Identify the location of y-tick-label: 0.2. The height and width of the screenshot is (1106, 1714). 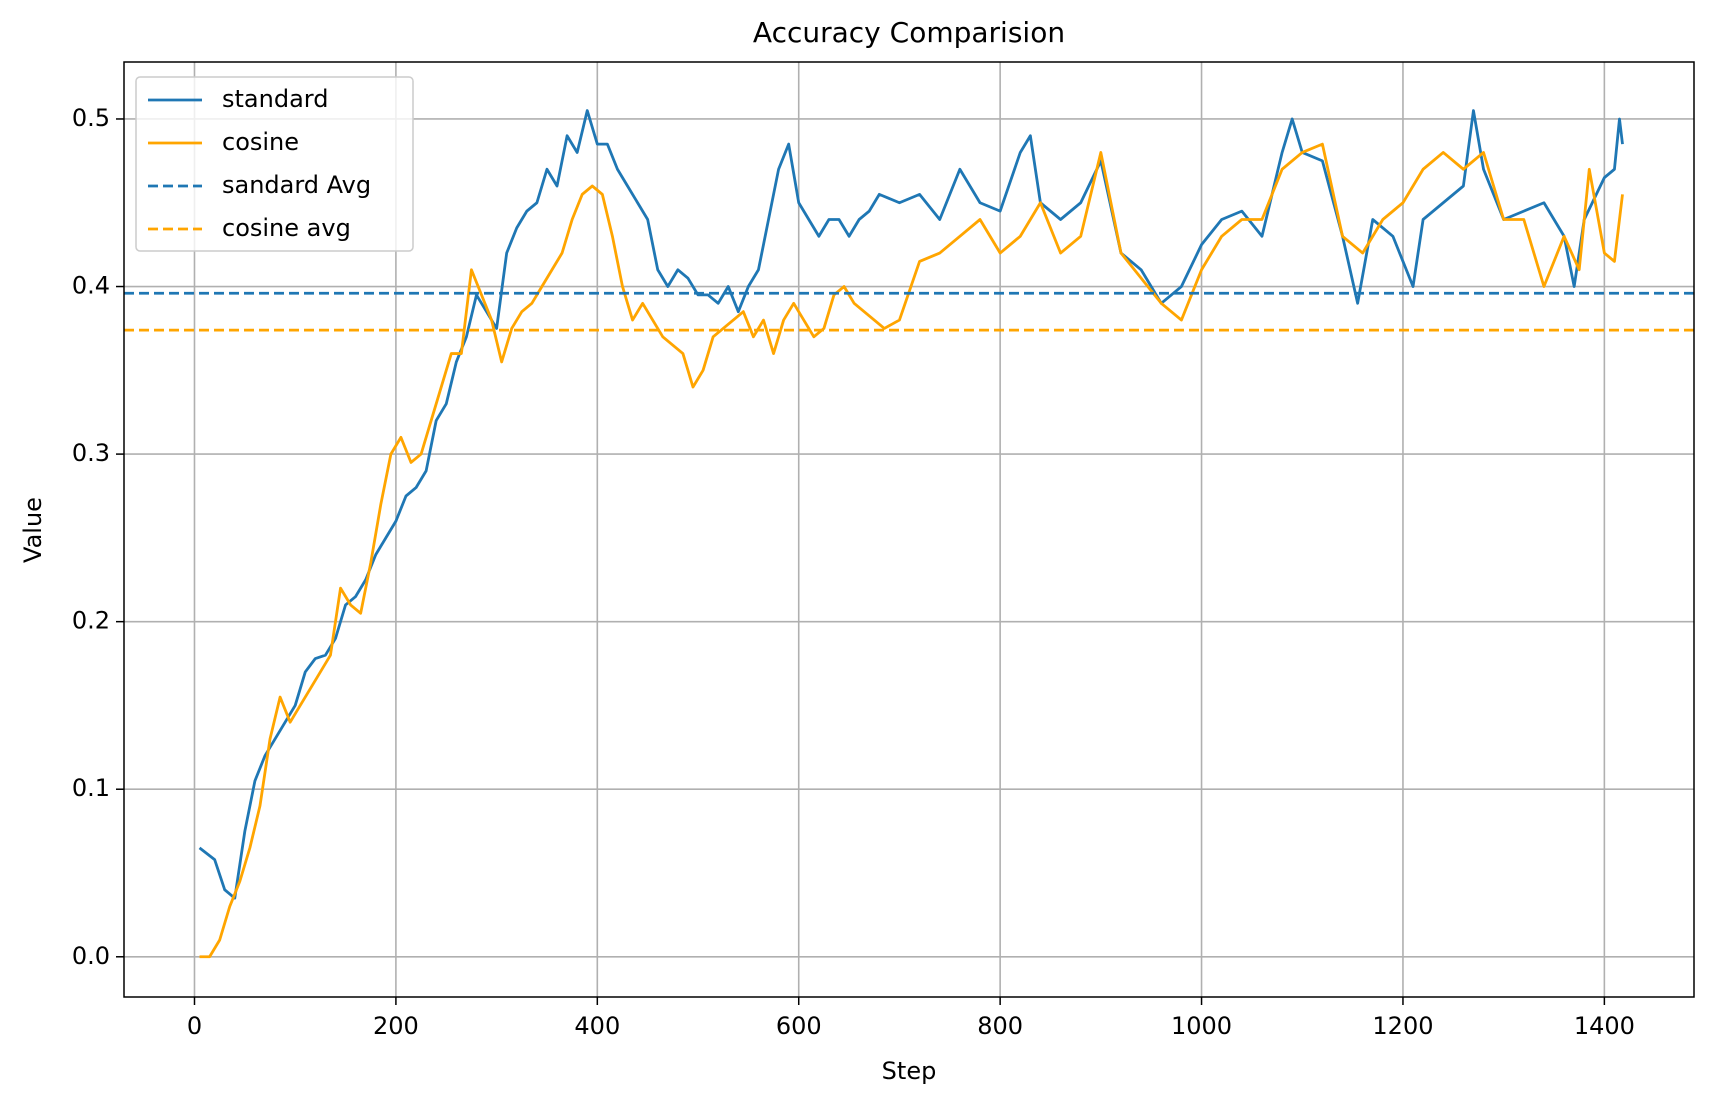
(91, 621).